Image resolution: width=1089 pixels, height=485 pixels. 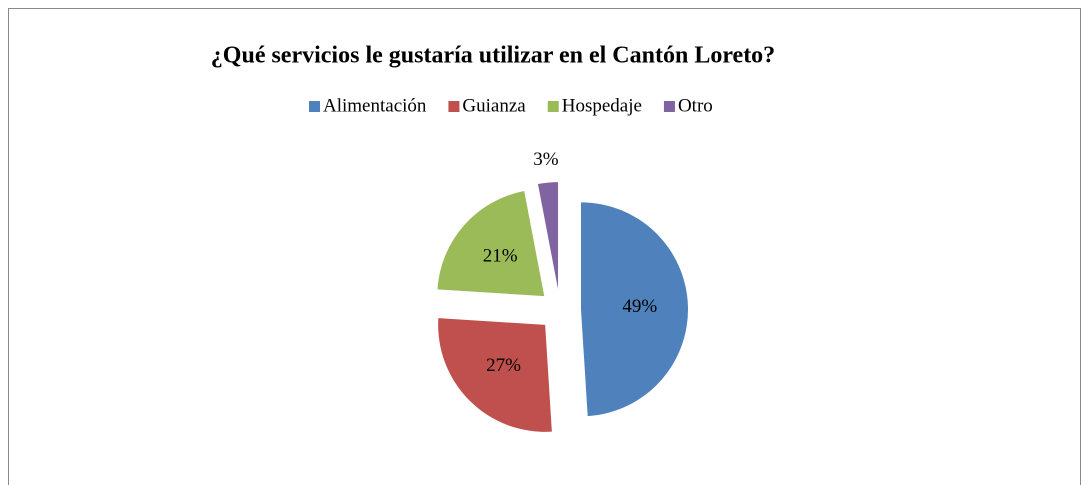 What do you see at coordinates (695, 105) in the screenshot?
I see `legend-label: Otro` at bounding box center [695, 105].